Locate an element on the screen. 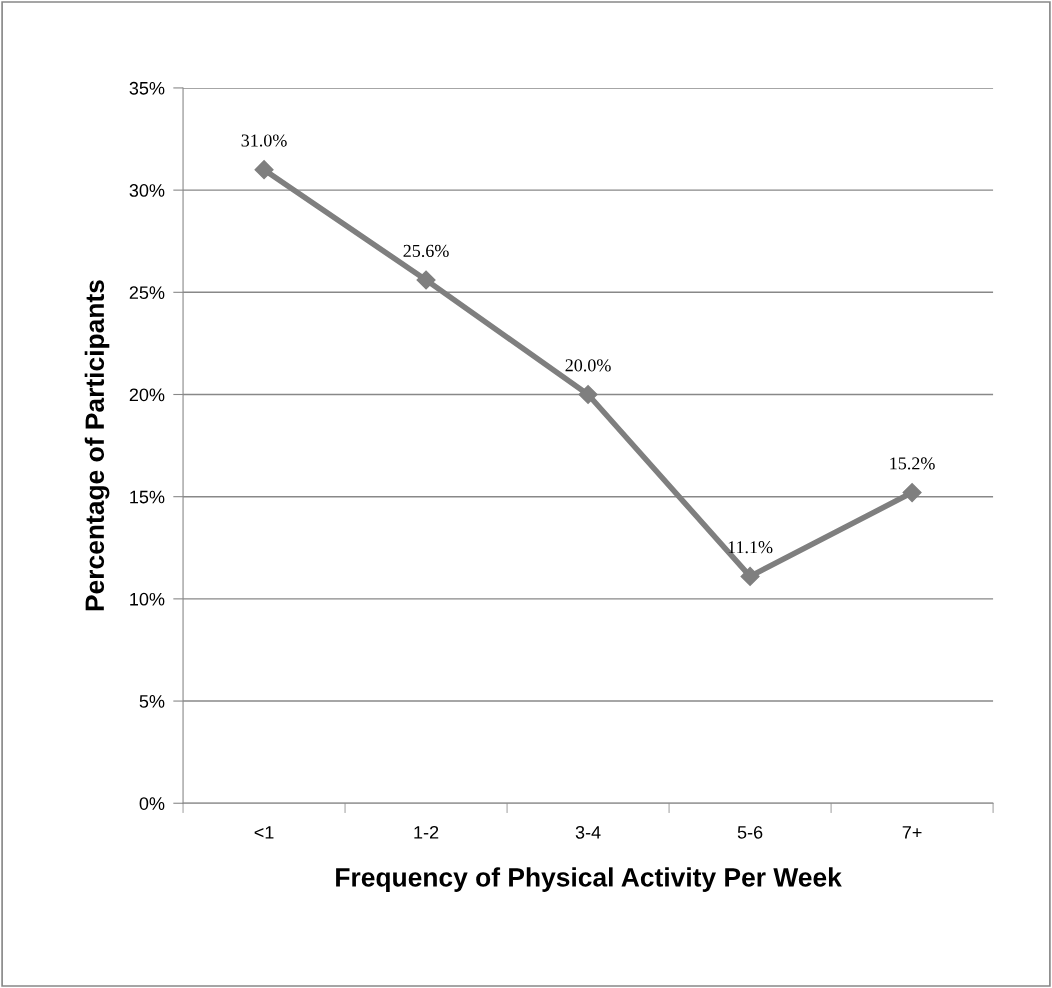 The height and width of the screenshot is (988, 1052). x-tick-label: 1-2 is located at coordinates (426, 832).